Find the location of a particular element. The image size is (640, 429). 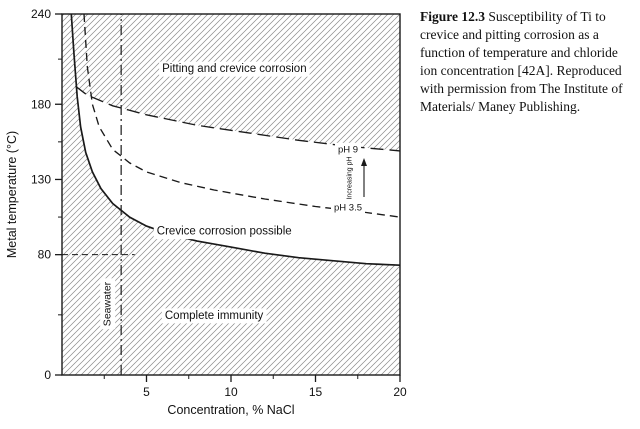

ph-9-label: pH 9 is located at coordinates (348, 149).